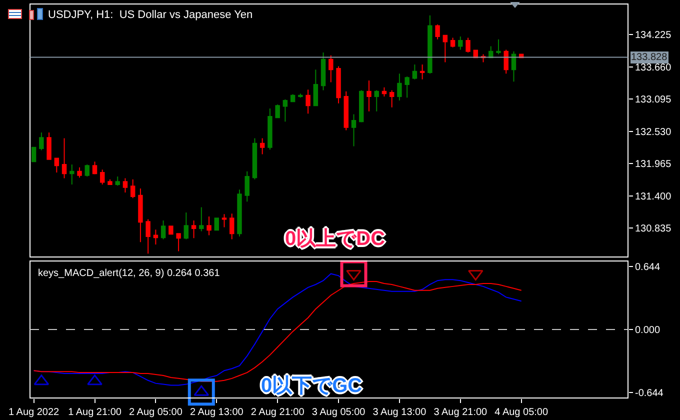 This screenshot has height=420, width=680. I want to click on y-tick-label: 134.225, so click(653, 36).